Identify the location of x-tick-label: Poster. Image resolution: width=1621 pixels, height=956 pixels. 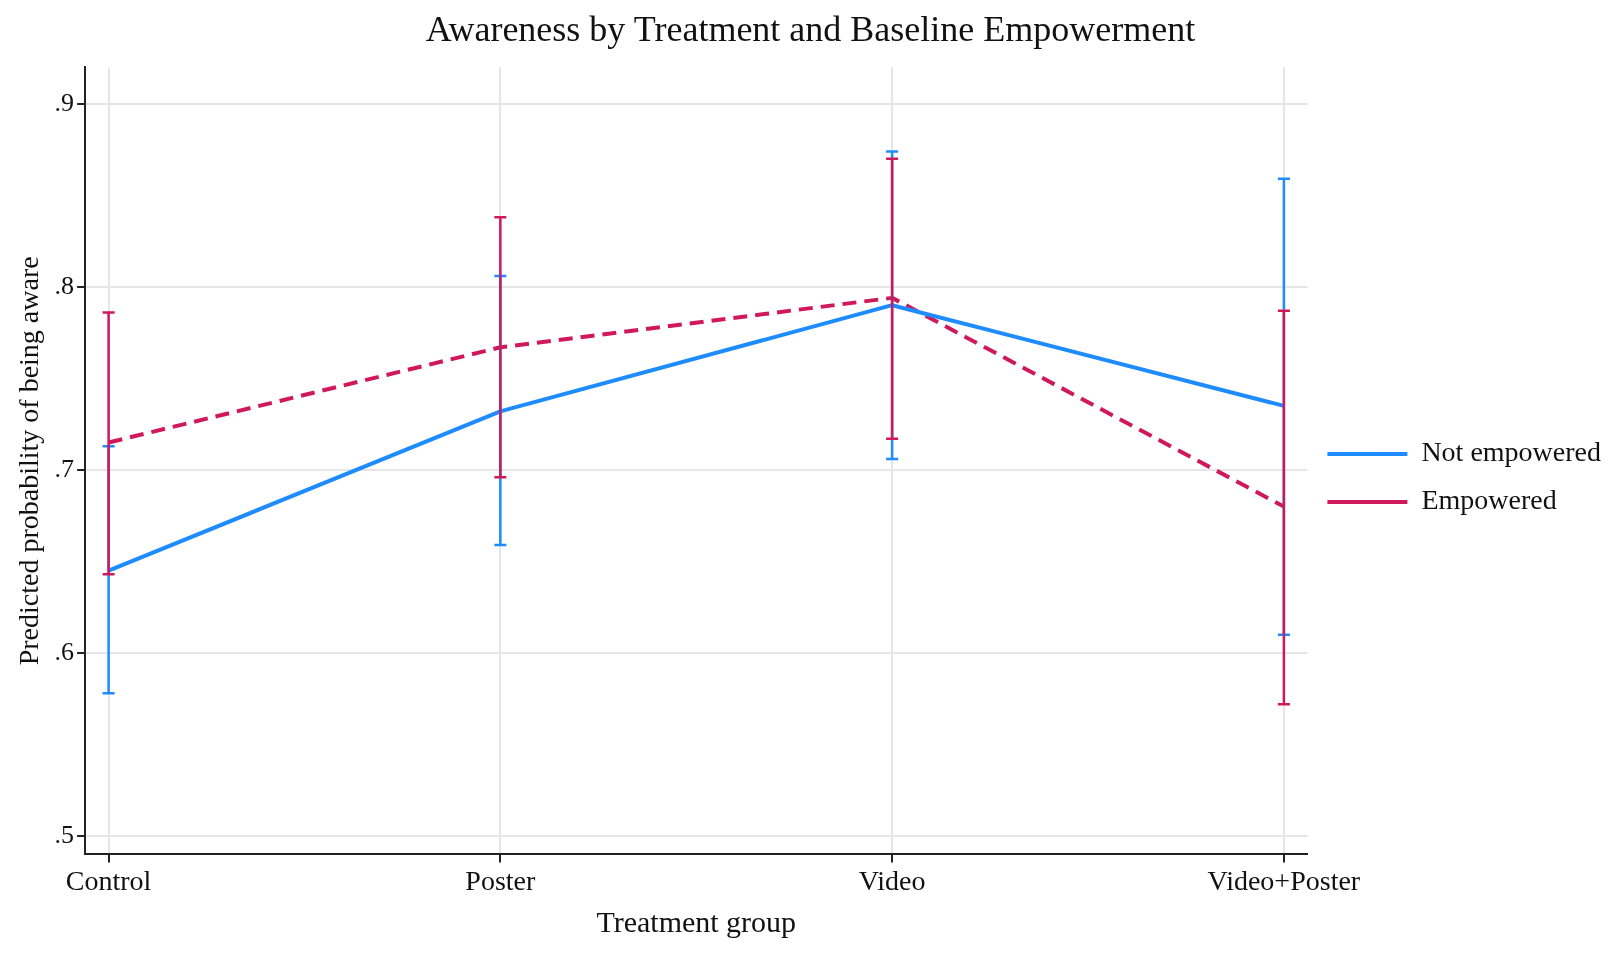
(501, 880).